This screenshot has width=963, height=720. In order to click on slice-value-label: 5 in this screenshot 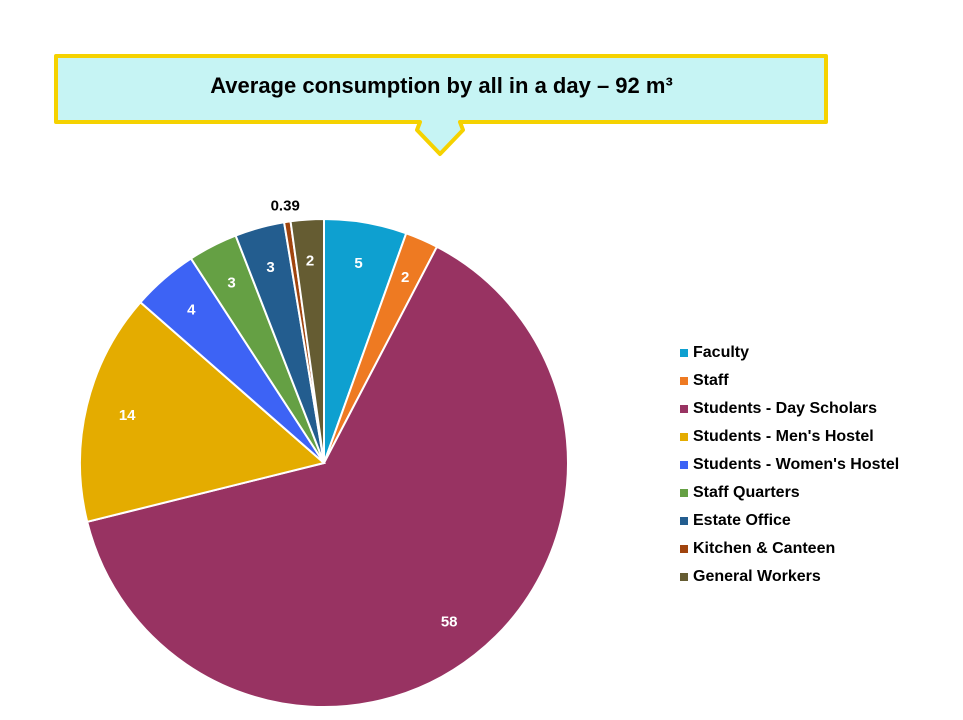, I will do `click(358, 263)`.